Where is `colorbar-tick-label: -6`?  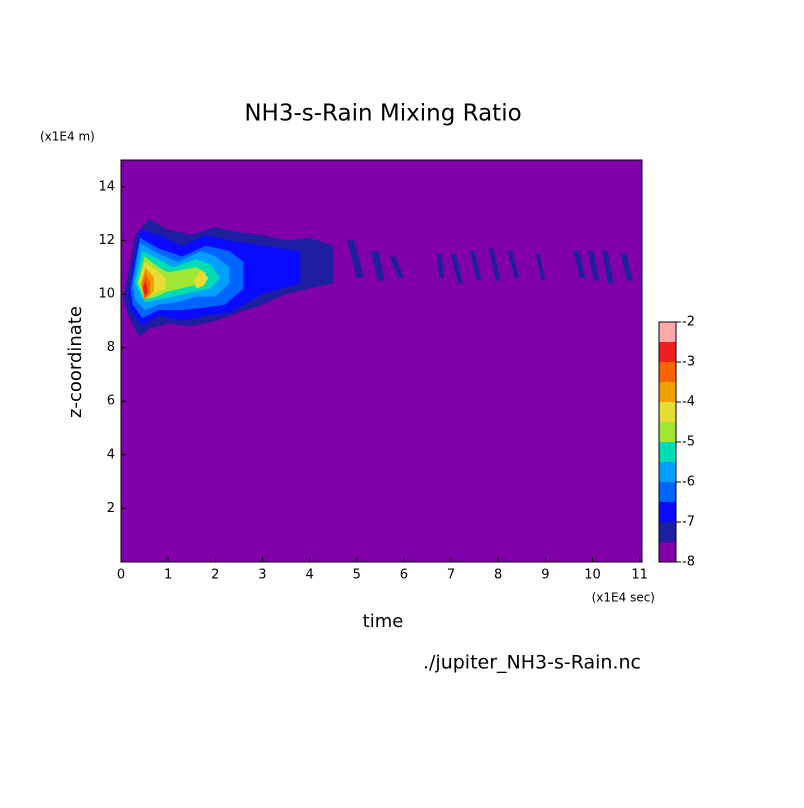 colorbar-tick-label: -6 is located at coordinates (688, 482).